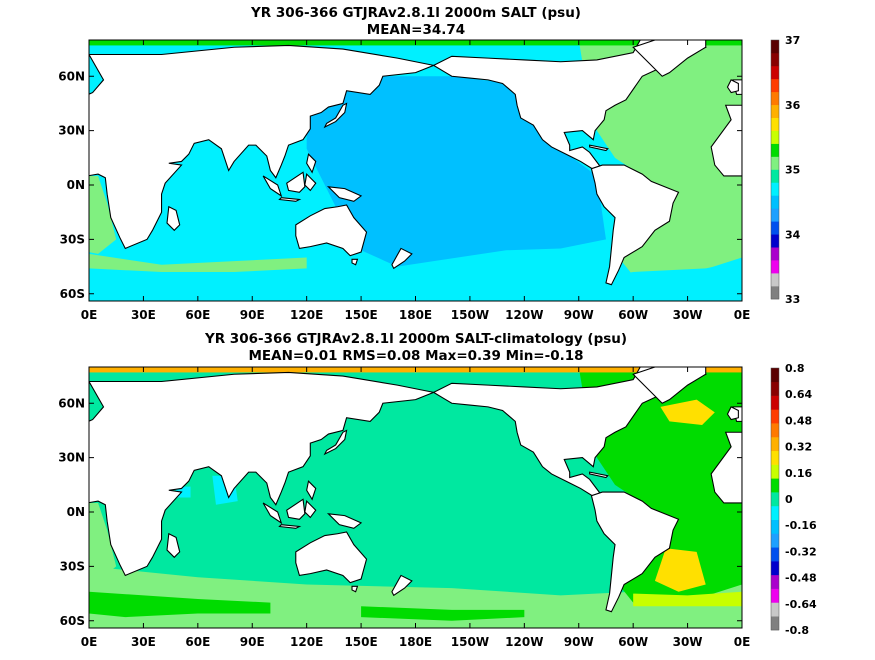 Image resolution: width=875 pixels, height=660 pixels. I want to click on bottom-colorbar-label: -0.48, so click(801, 578).